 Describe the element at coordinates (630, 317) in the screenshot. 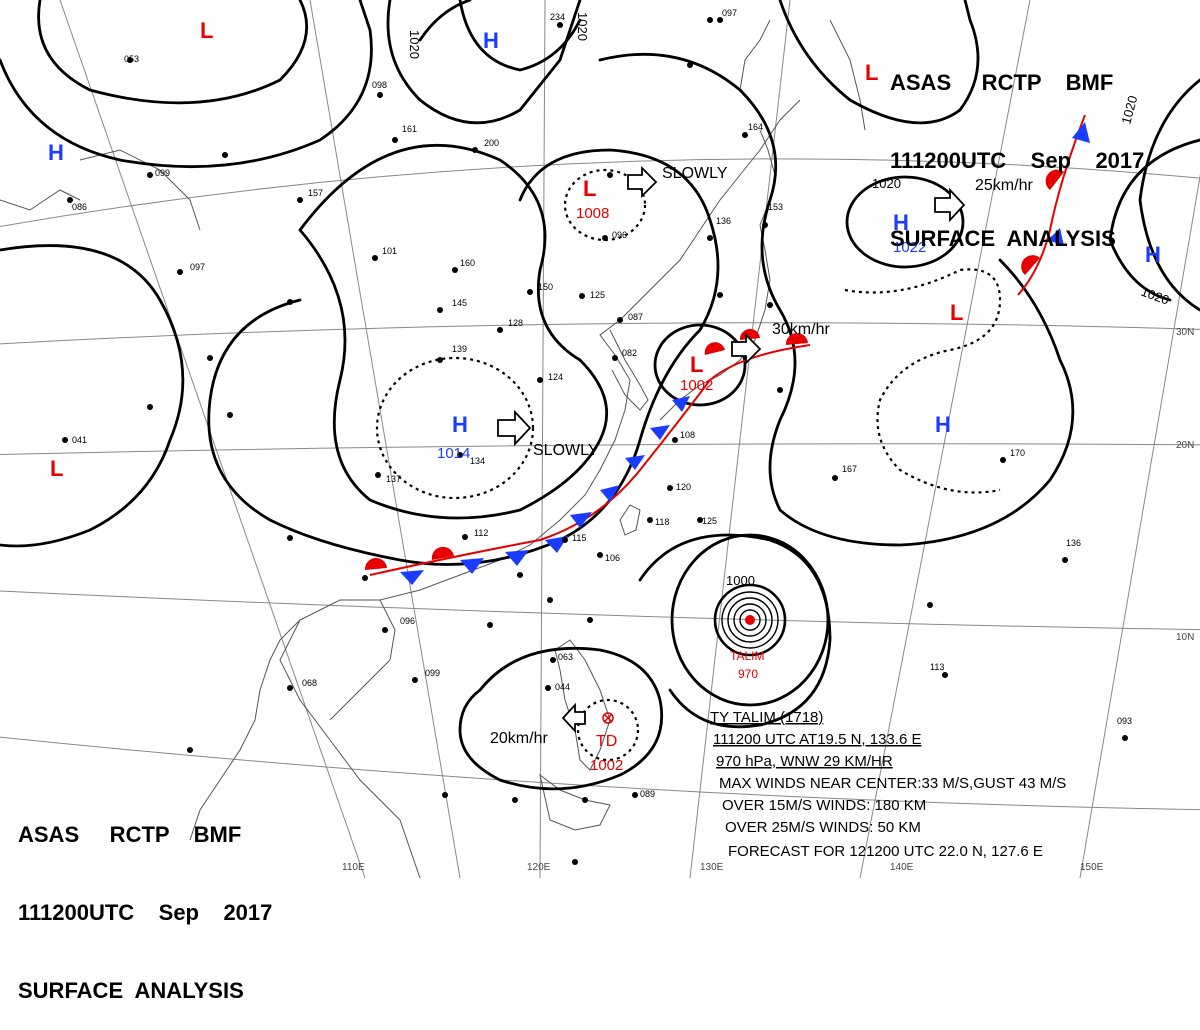

I see `station-mark: 087` at that location.